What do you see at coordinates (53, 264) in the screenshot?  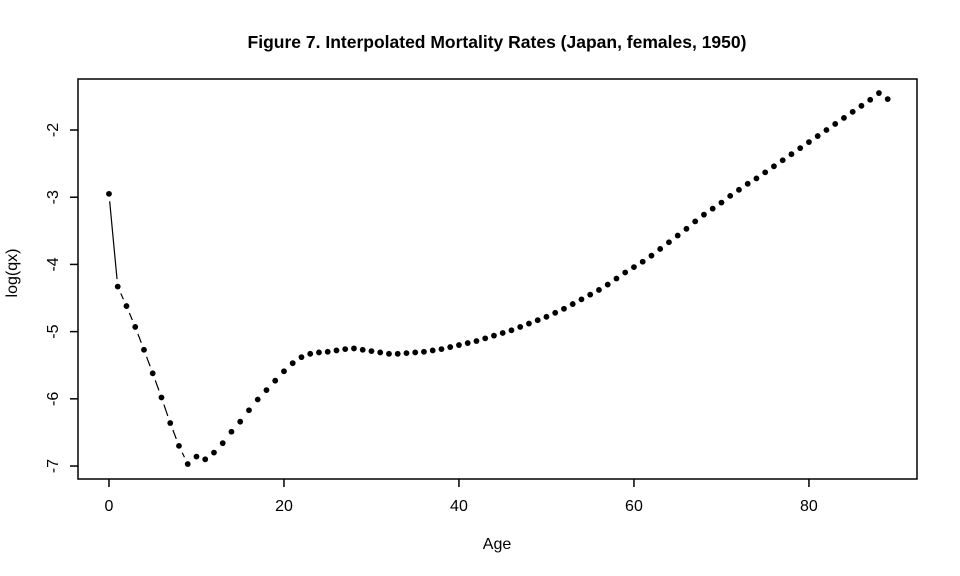 I see `y-tick-label: -4` at bounding box center [53, 264].